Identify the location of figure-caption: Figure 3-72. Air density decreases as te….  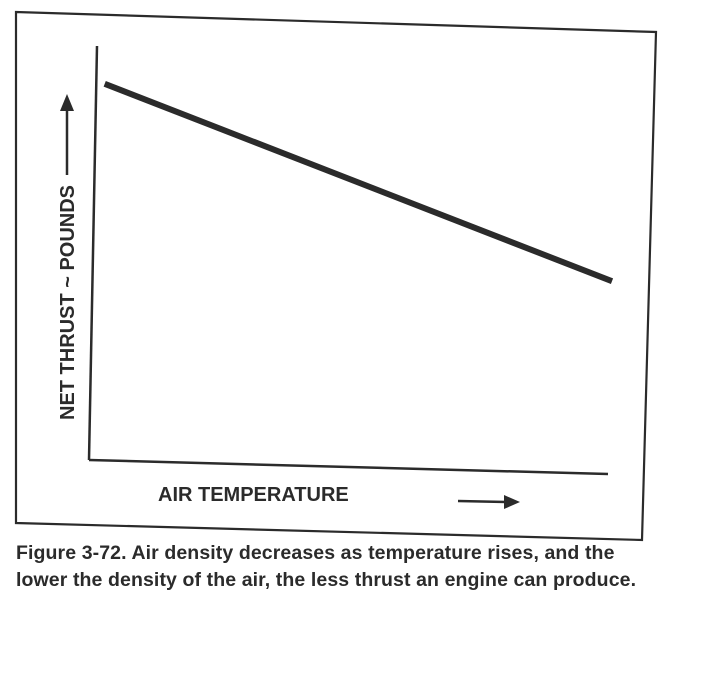
(326, 566).